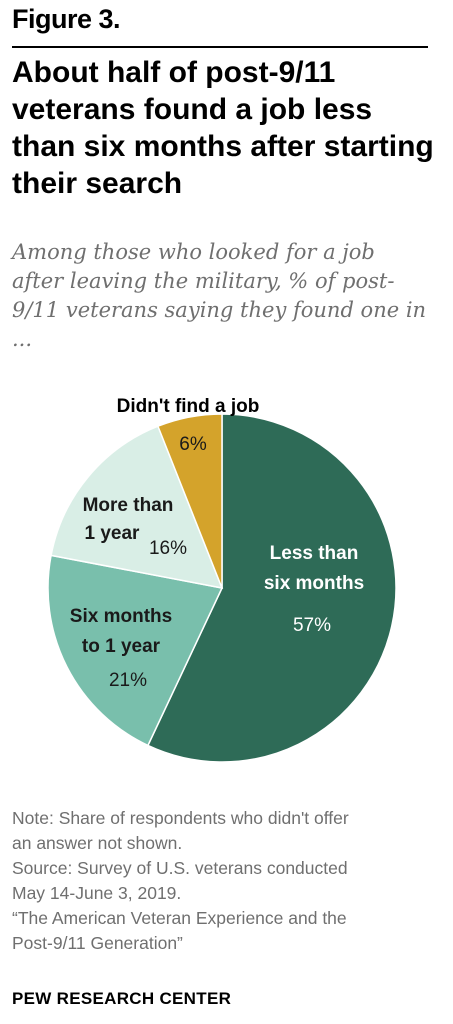 This screenshot has height=1024, width=453. What do you see at coordinates (189, 501) in the screenshot?
I see `pie-slice-didnt-find-a-job` at bounding box center [189, 501].